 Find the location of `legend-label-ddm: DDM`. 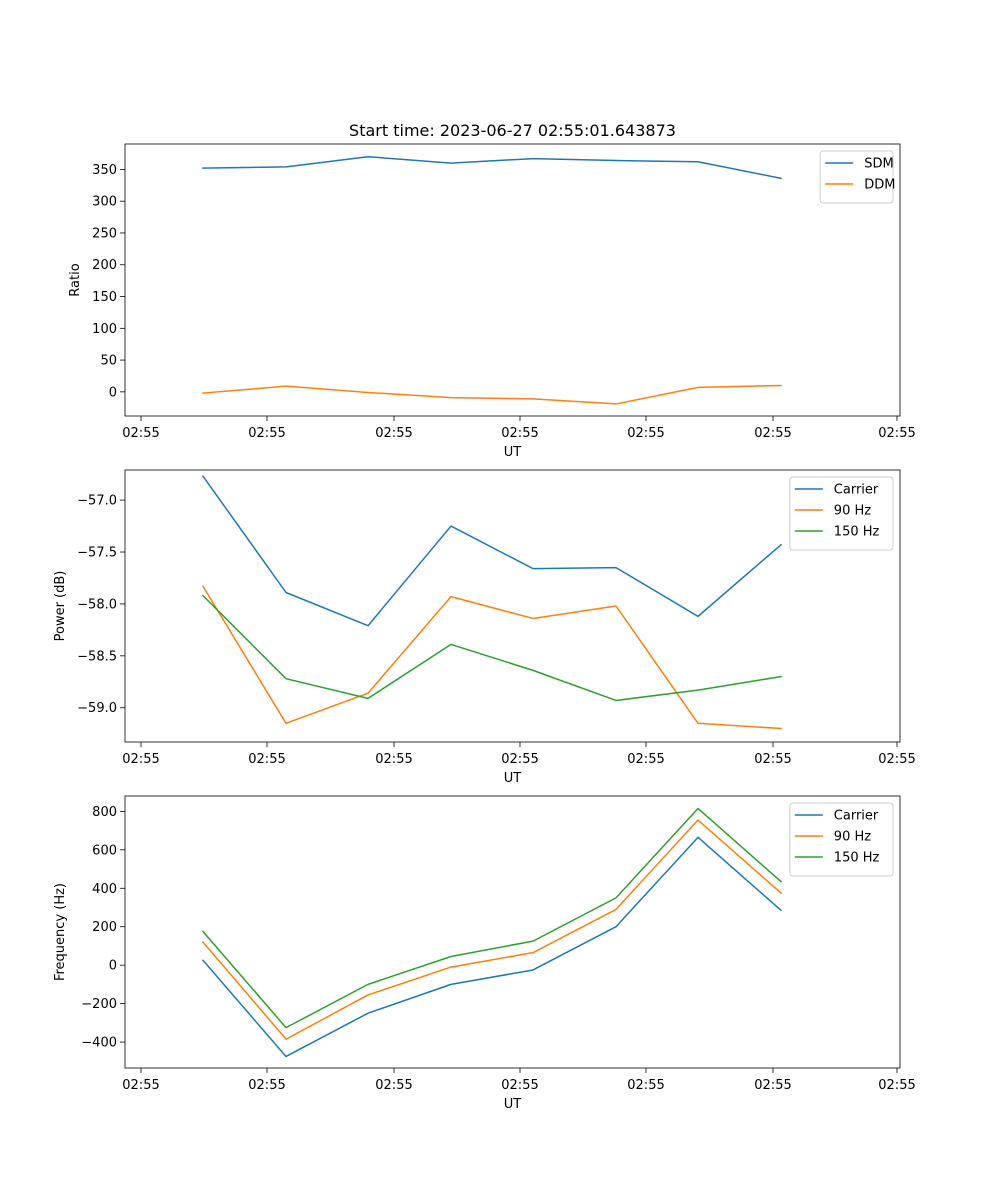

legend-label-ddm: DDM is located at coordinates (879, 185).